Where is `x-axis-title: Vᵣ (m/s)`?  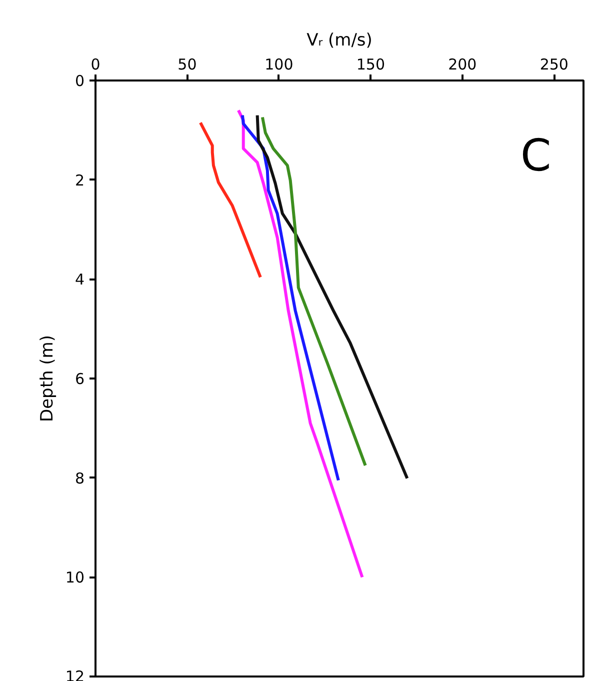 x-axis-title: Vᵣ (m/s) is located at coordinates (339, 40).